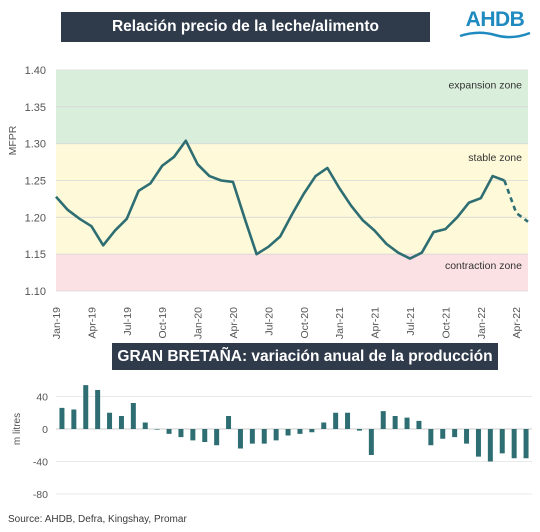 The height and width of the screenshot is (532, 540). What do you see at coordinates (517, 323) in the screenshot?
I see `x-tick-label: Apr-22` at bounding box center [517, 323].